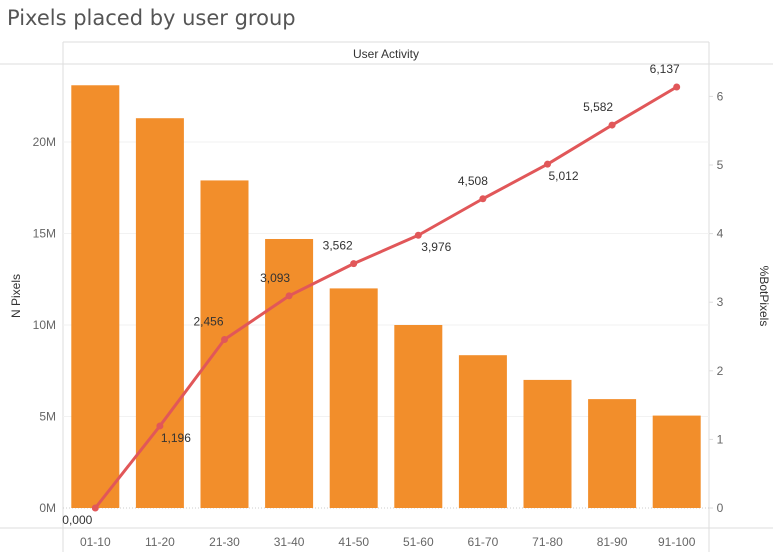 The width and height of the screenshot is (773, 552). Describe the element at coordinates (44, 234) in the screenshot. I see `left-tick-label: 15M` at that location.